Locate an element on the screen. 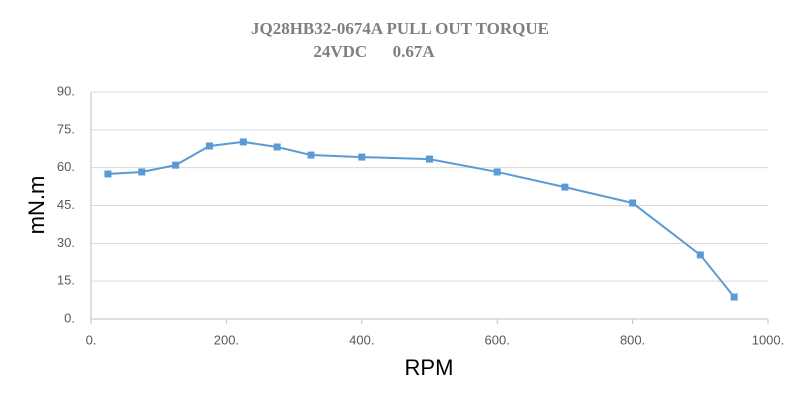 Image resolution: width=807 pixels, height=404 pixels. x-tick-label: 800. is located at coordinates (632, 339).